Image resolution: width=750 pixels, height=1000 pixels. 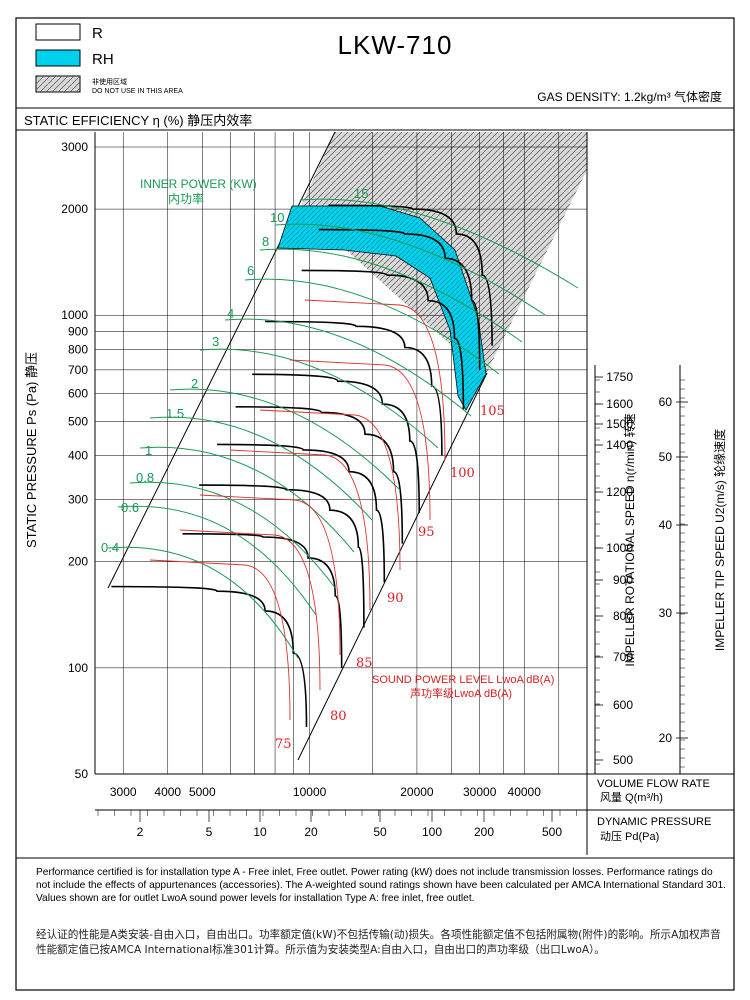 I want to click on rpm-tick-label: 1000, so click(x=619, y=548).